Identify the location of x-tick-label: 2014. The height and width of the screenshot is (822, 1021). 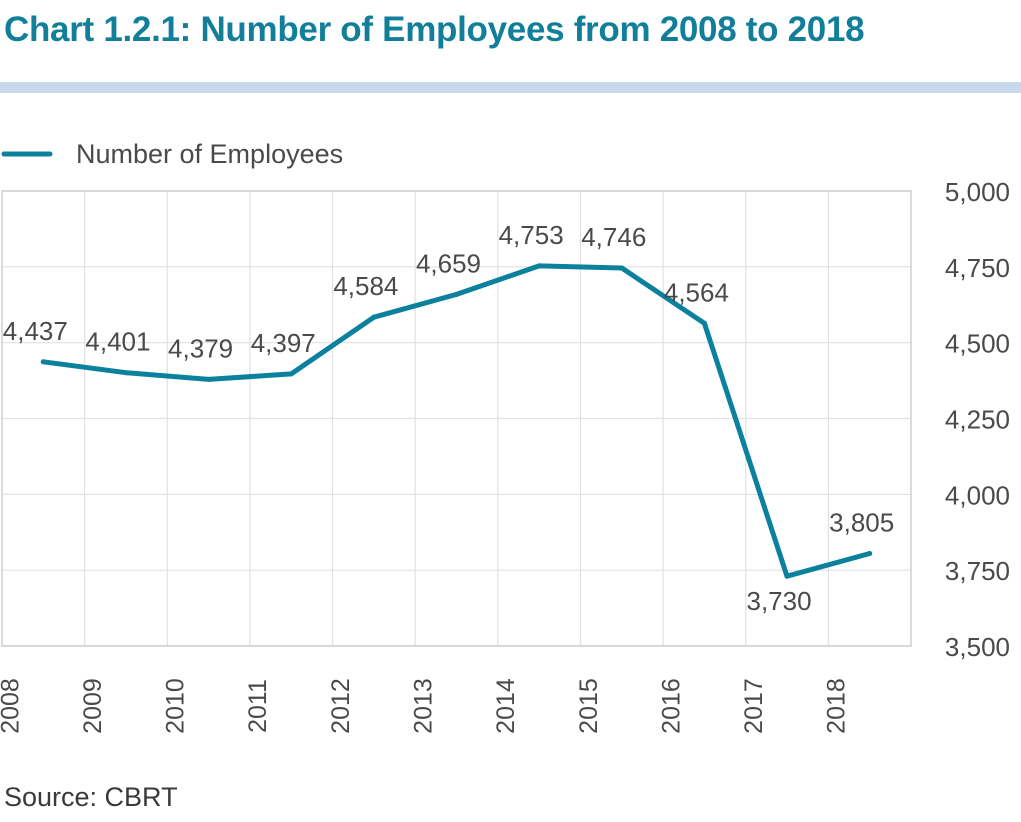
(506, 706).